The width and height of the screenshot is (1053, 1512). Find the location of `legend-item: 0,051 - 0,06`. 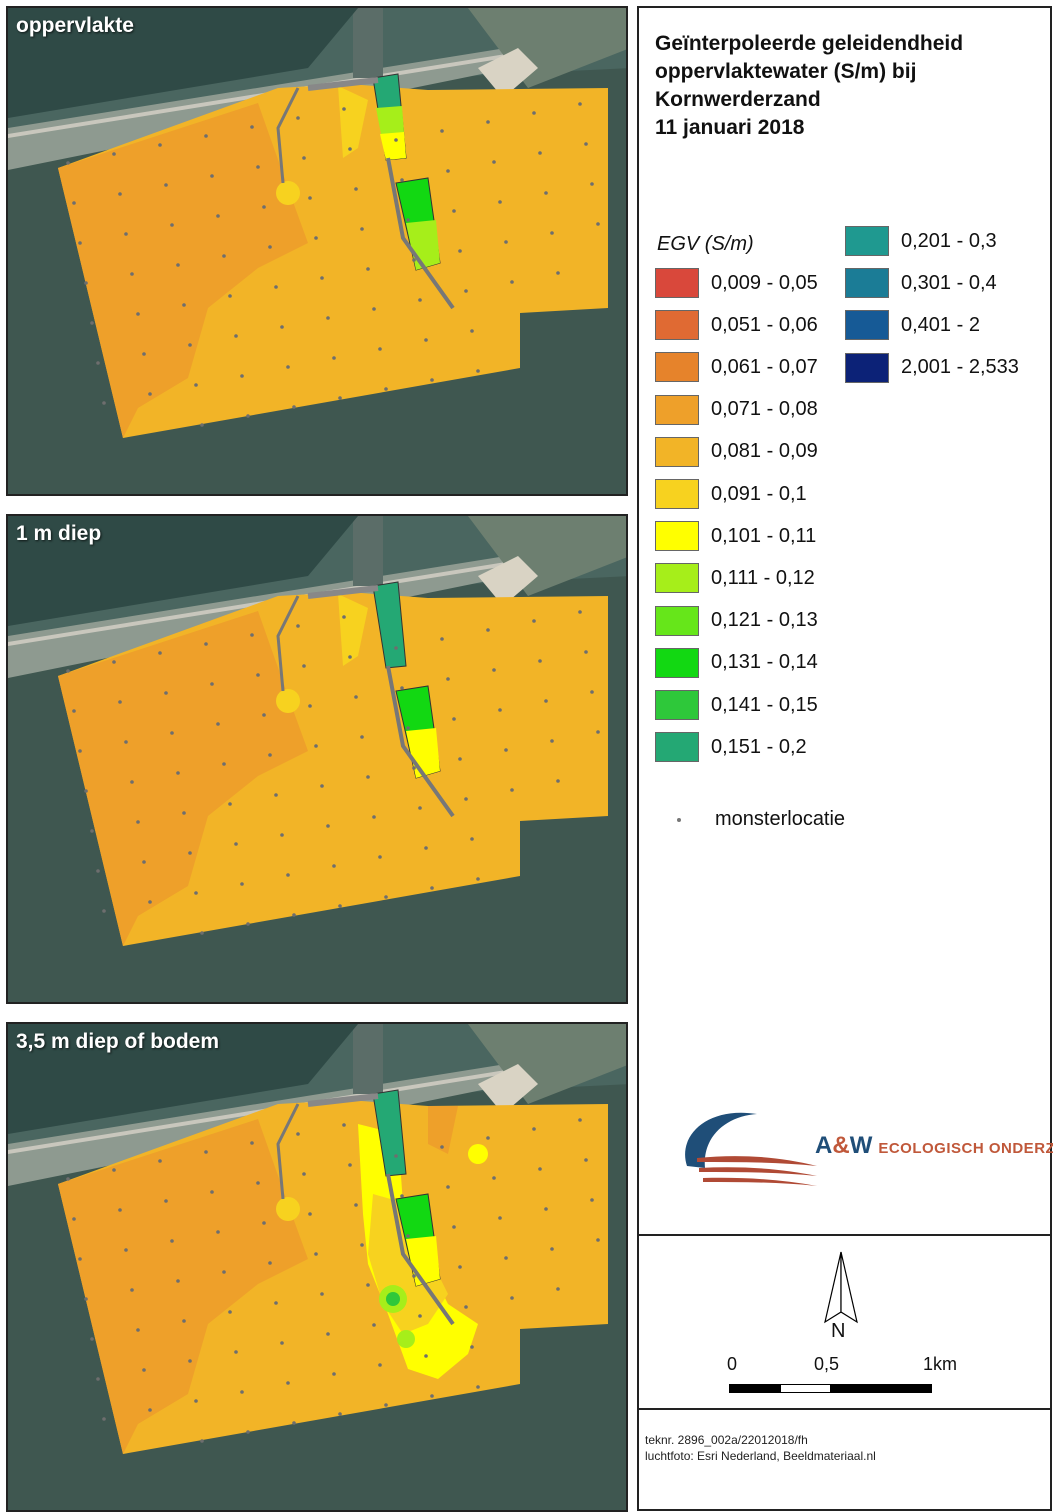

legend-item: 0,051 - 0,06 is located at coordinates (736, 325).